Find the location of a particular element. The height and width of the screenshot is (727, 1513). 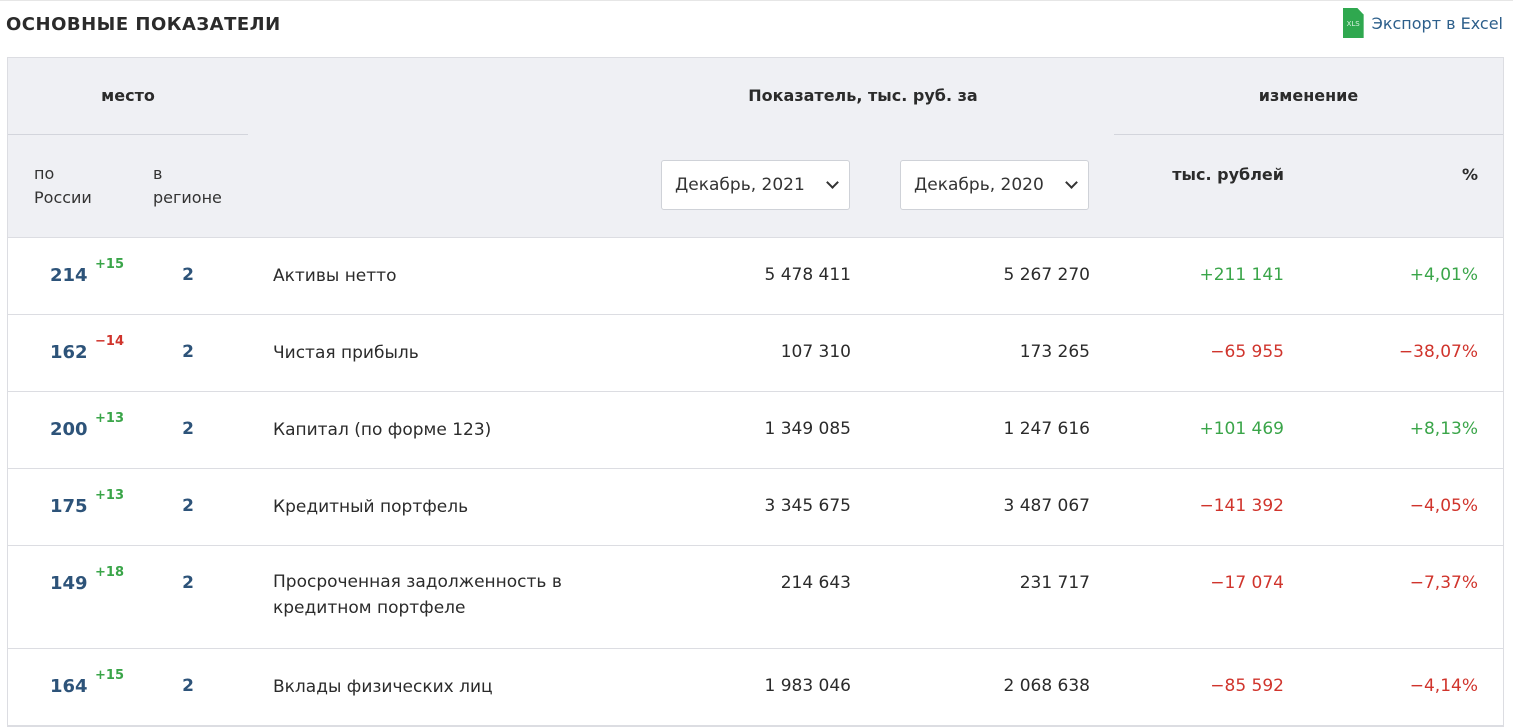

export-excel-link: XLS Экспорт в Excel is located at coordinates (1422, 23).